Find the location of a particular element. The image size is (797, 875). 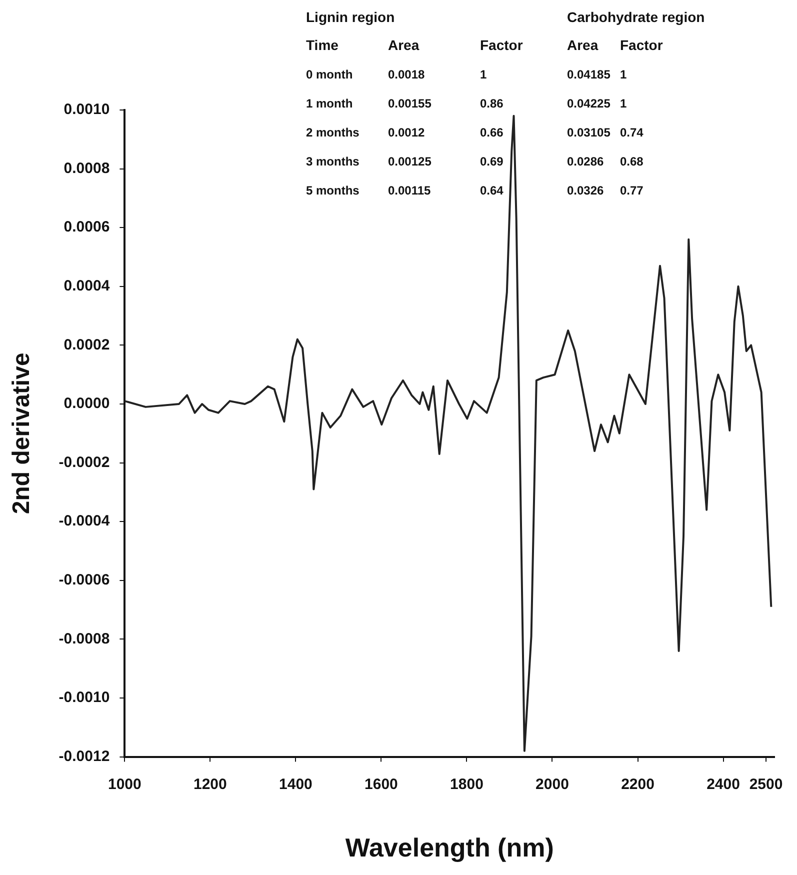

annotation: 0.64 is located at coordinates (492, 190).